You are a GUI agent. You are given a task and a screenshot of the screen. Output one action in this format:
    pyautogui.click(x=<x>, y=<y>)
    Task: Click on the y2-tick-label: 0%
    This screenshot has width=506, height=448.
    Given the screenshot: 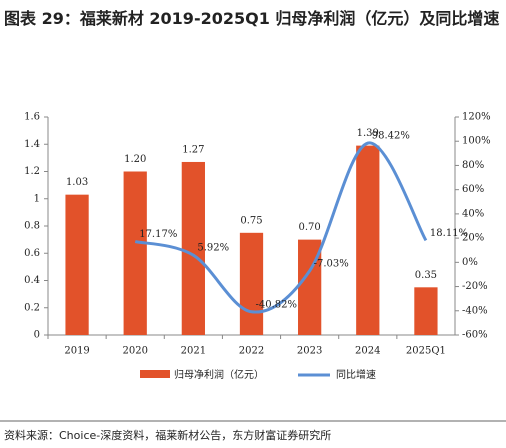 What is the action you would take?
    pyautogui.click(x=470, y=262)
    